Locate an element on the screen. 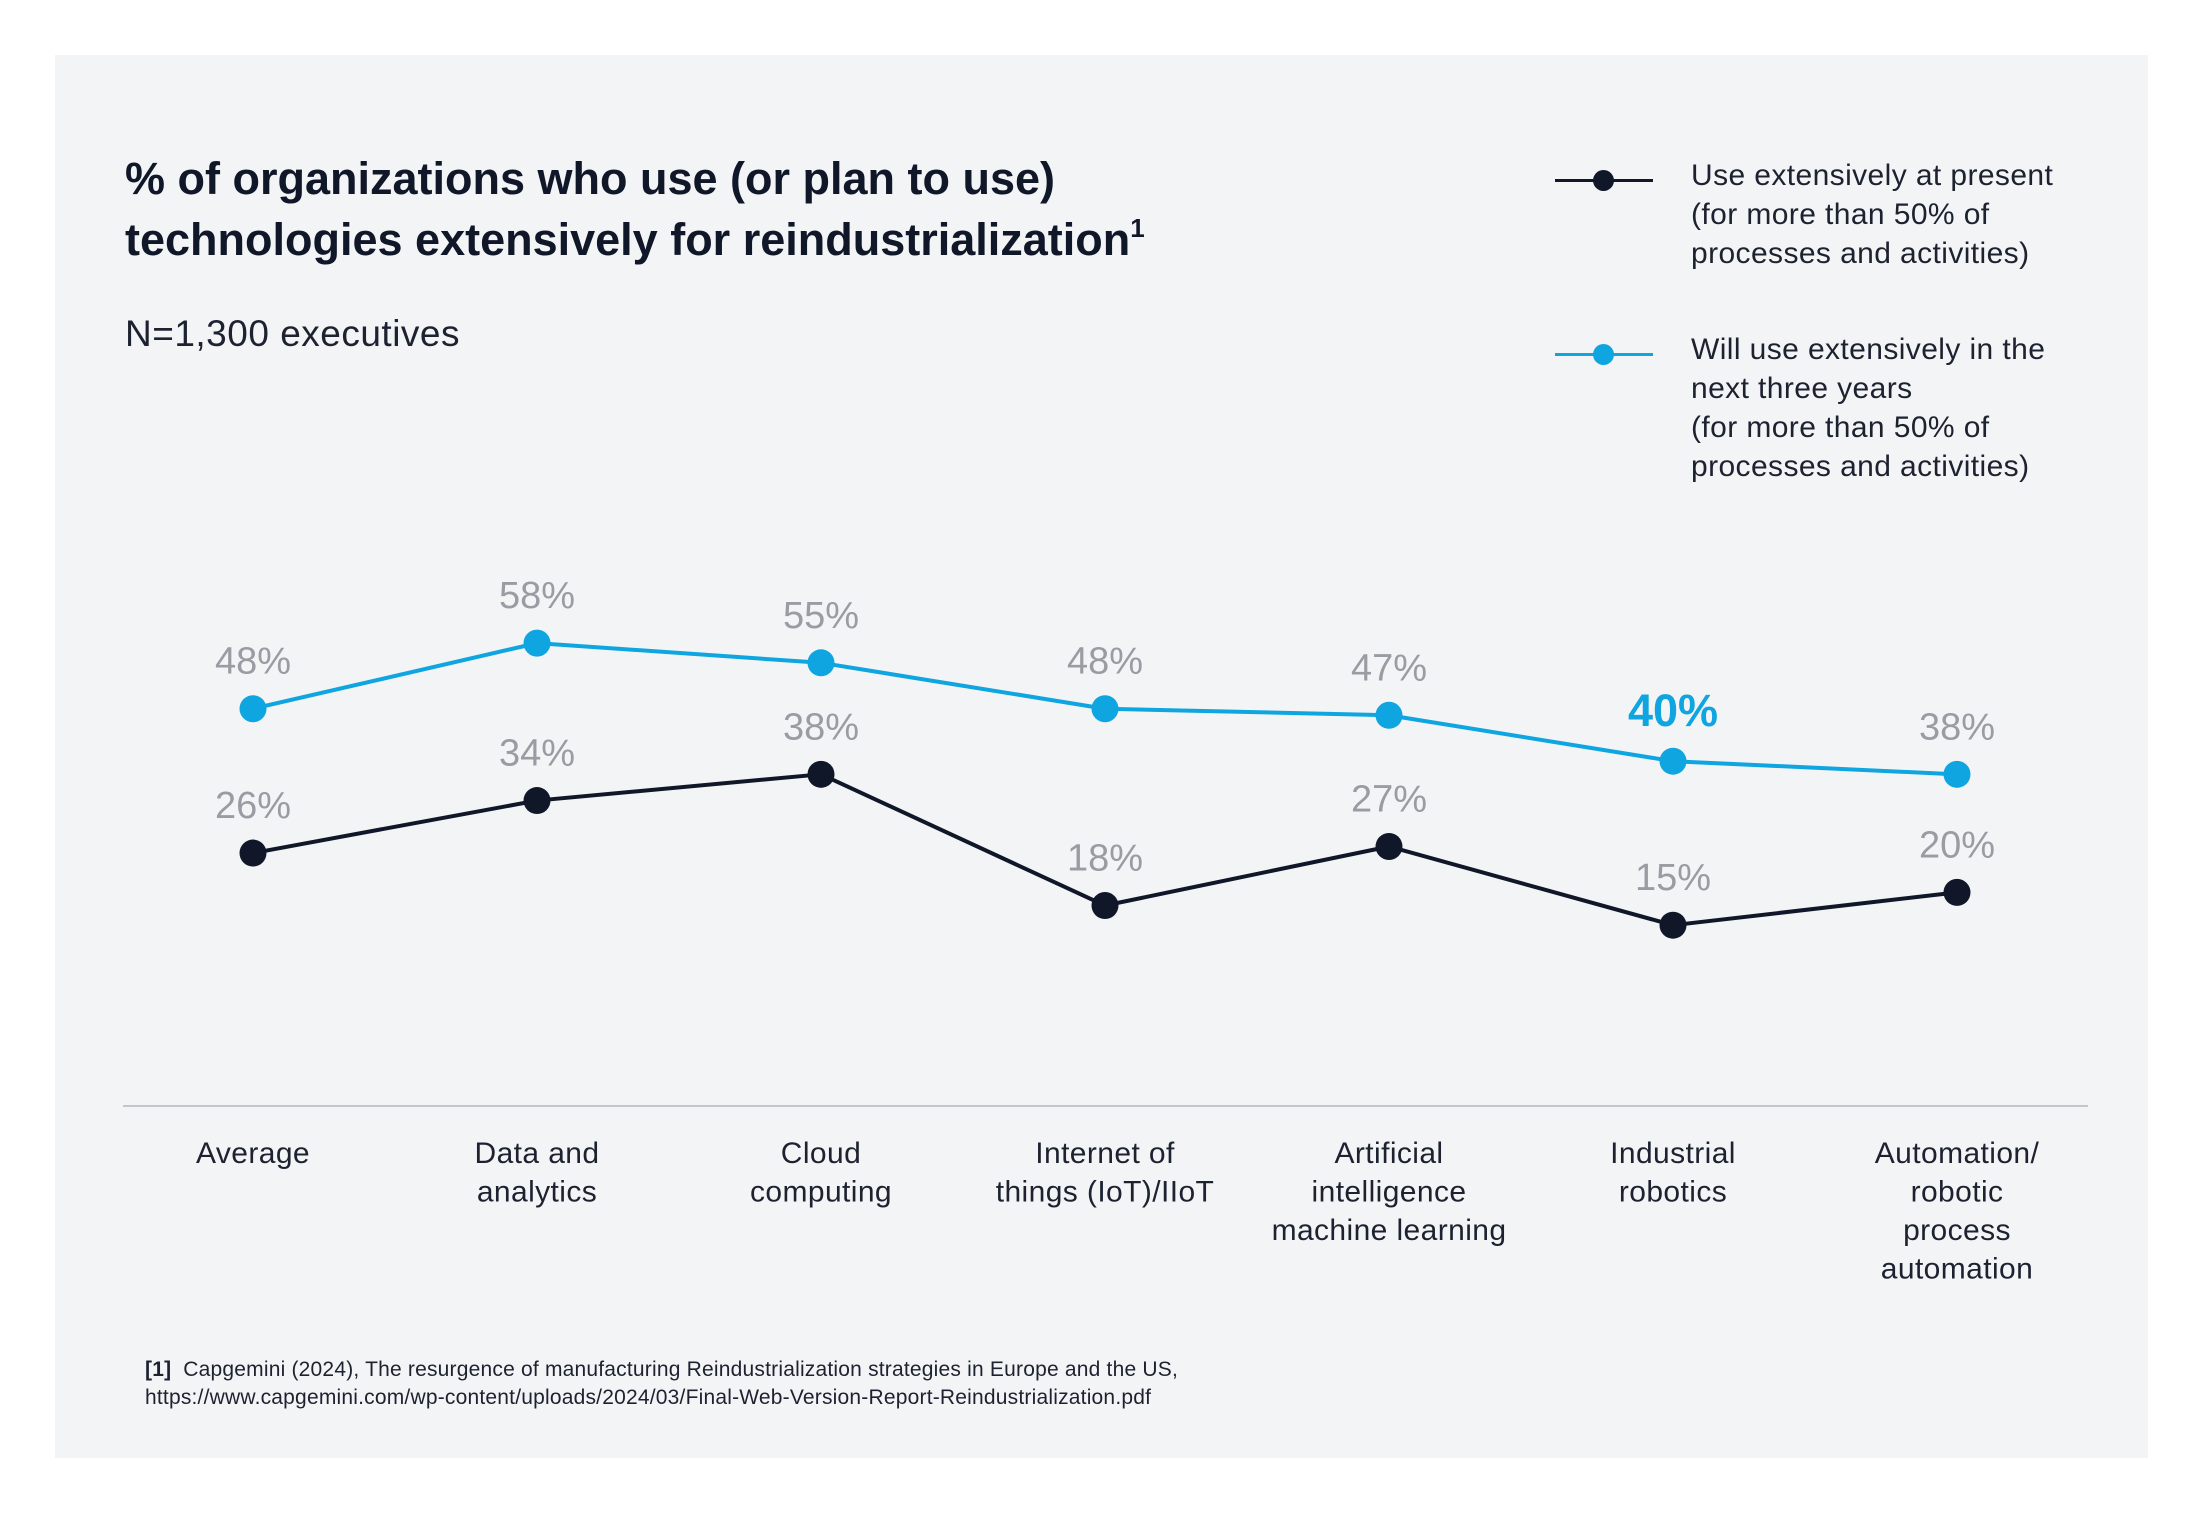 This screenshot has width=2200, height=1513. data-label-present: 34% is located at coordinates (537, 754).